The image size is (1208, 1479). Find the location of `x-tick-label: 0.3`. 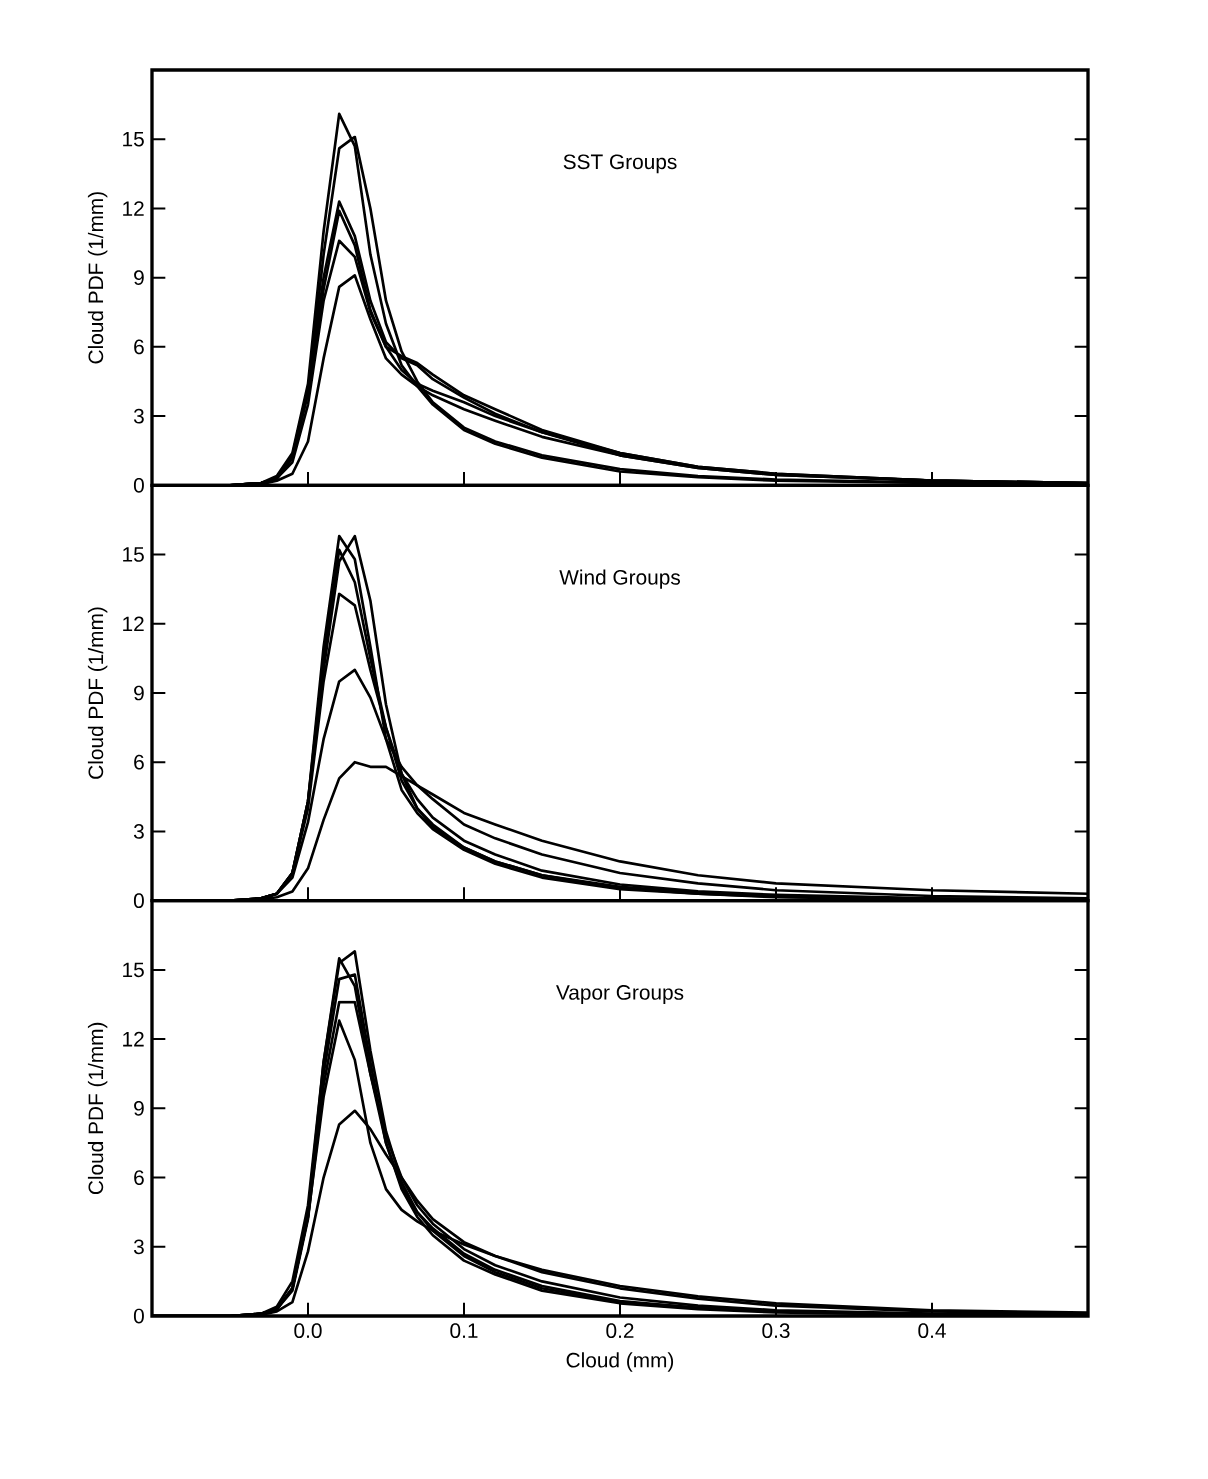

x-tick-label: 0.3 is located at coordinates (776, 1331).